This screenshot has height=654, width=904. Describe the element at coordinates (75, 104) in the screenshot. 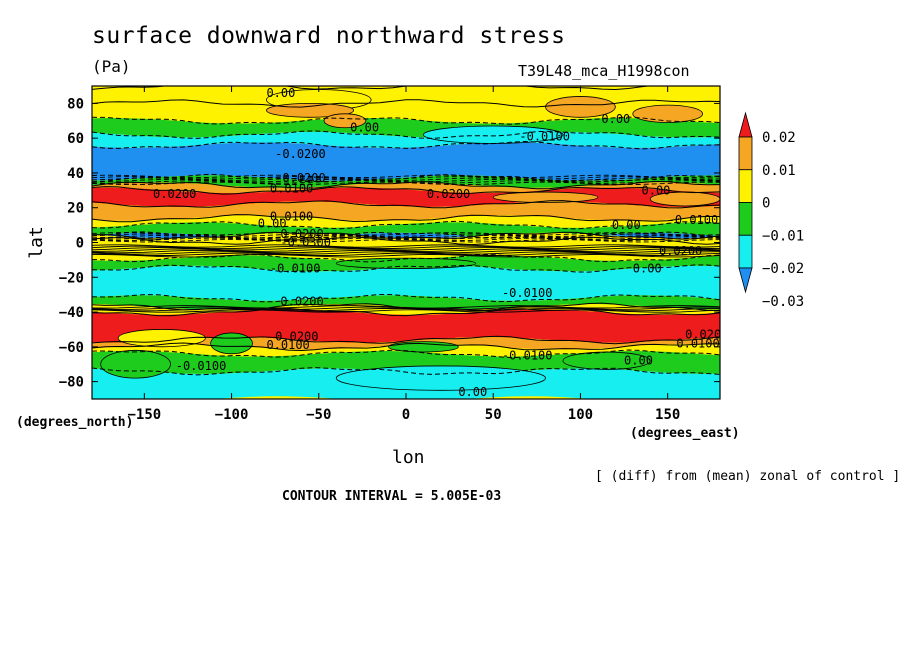

I see `y-tick-label: 80` at that location.